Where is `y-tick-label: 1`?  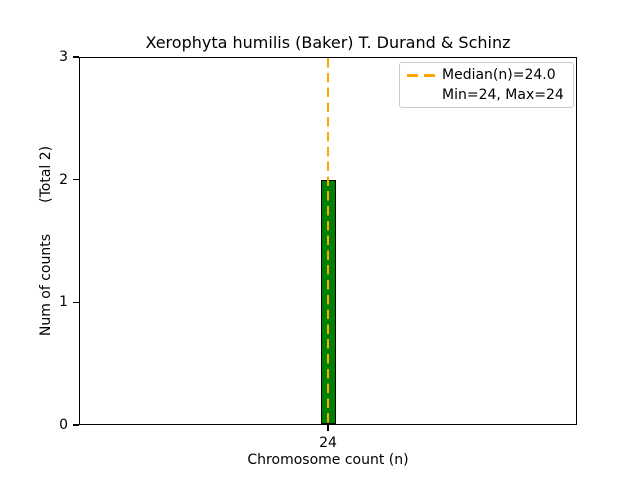 y-tick-label: 1 is located at coordinates (63, 302).